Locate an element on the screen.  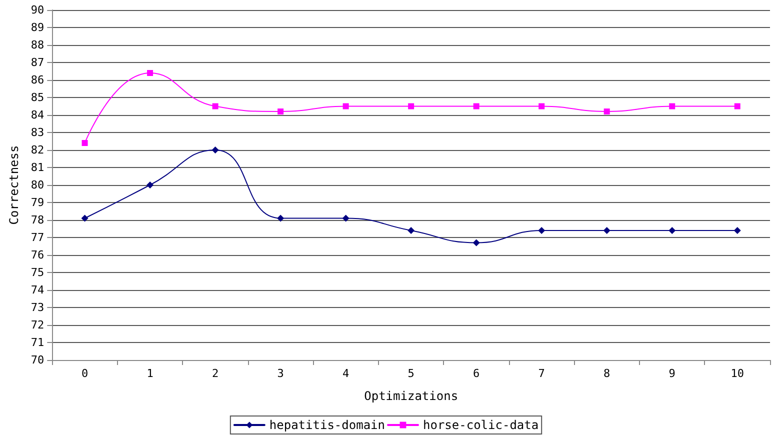
y-tick-label: 81 is located at coordinates (37, 167).